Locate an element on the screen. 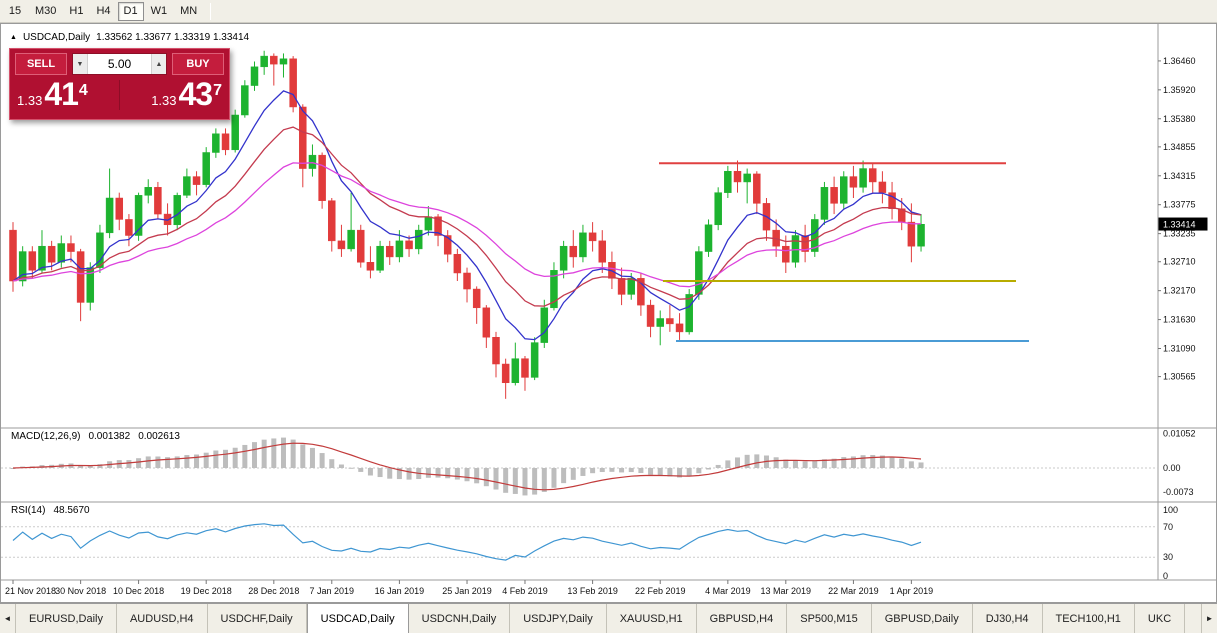 The width and height of the screenshot is (1217, 633). svg-text: 1.32170 is located at coordinates (1179, 291).